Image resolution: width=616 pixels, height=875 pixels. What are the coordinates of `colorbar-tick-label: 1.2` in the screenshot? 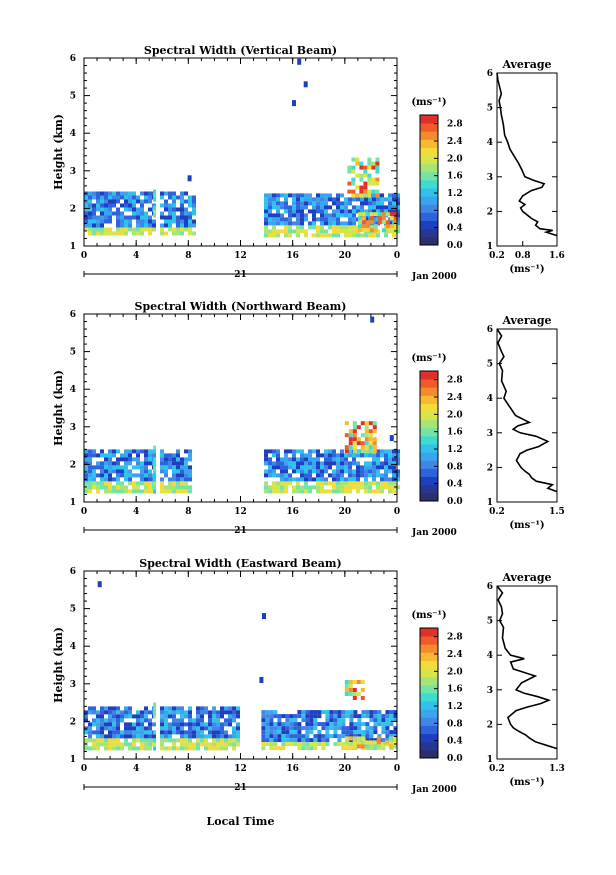 It's located at (455, 450).